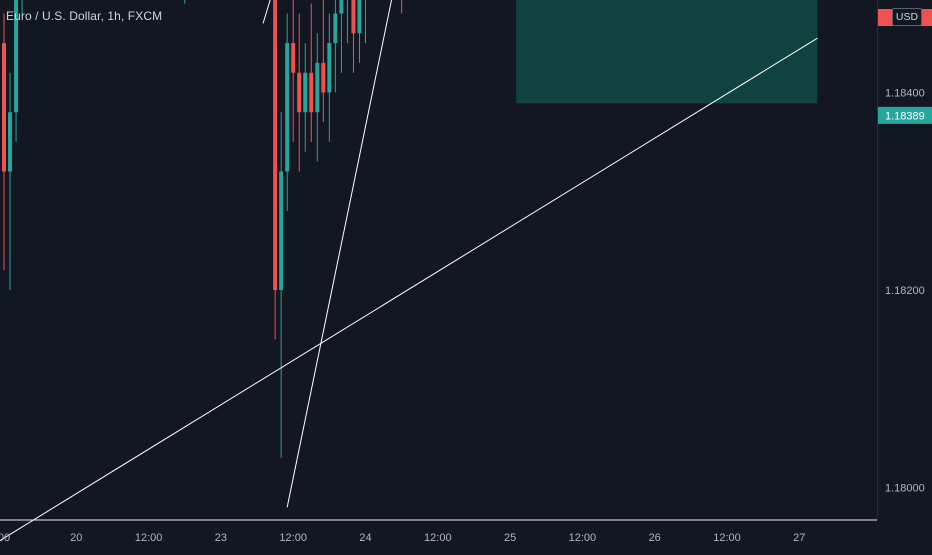  What do you see at coordinates (655, 538) in the screenshot?
I see `time-tick-label: 26` at bounding box center [655, 538].